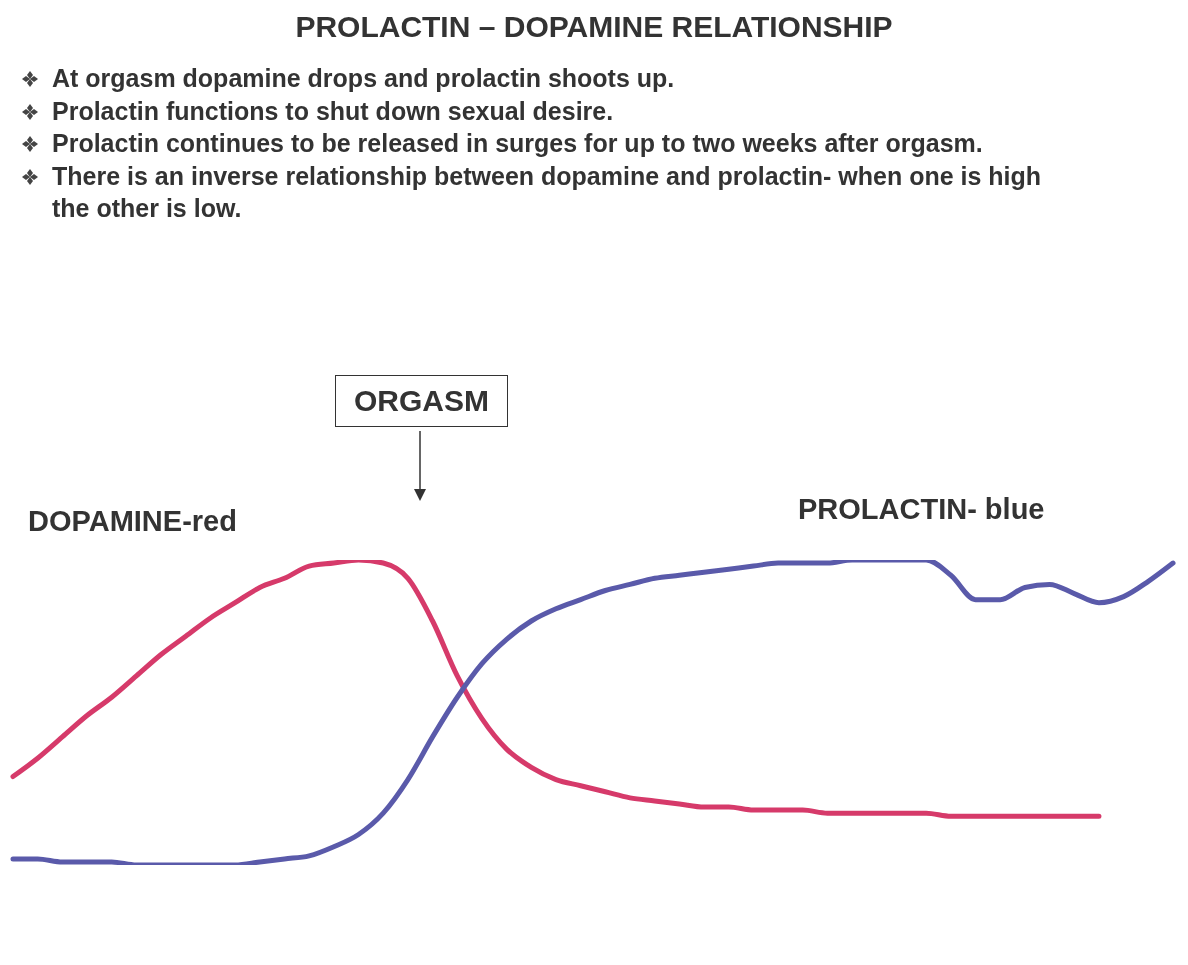 This screenshot has height=965, width=1188. I want to click on text: Prolactin functions to shut down sexual desire., so click(333, 111).